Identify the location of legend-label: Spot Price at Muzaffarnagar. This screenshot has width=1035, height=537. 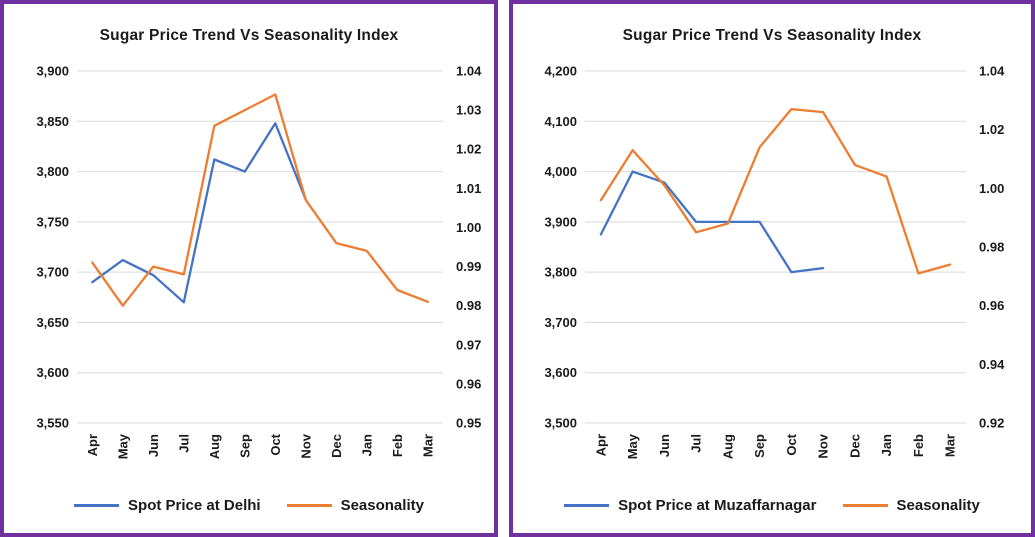
(717, 505).